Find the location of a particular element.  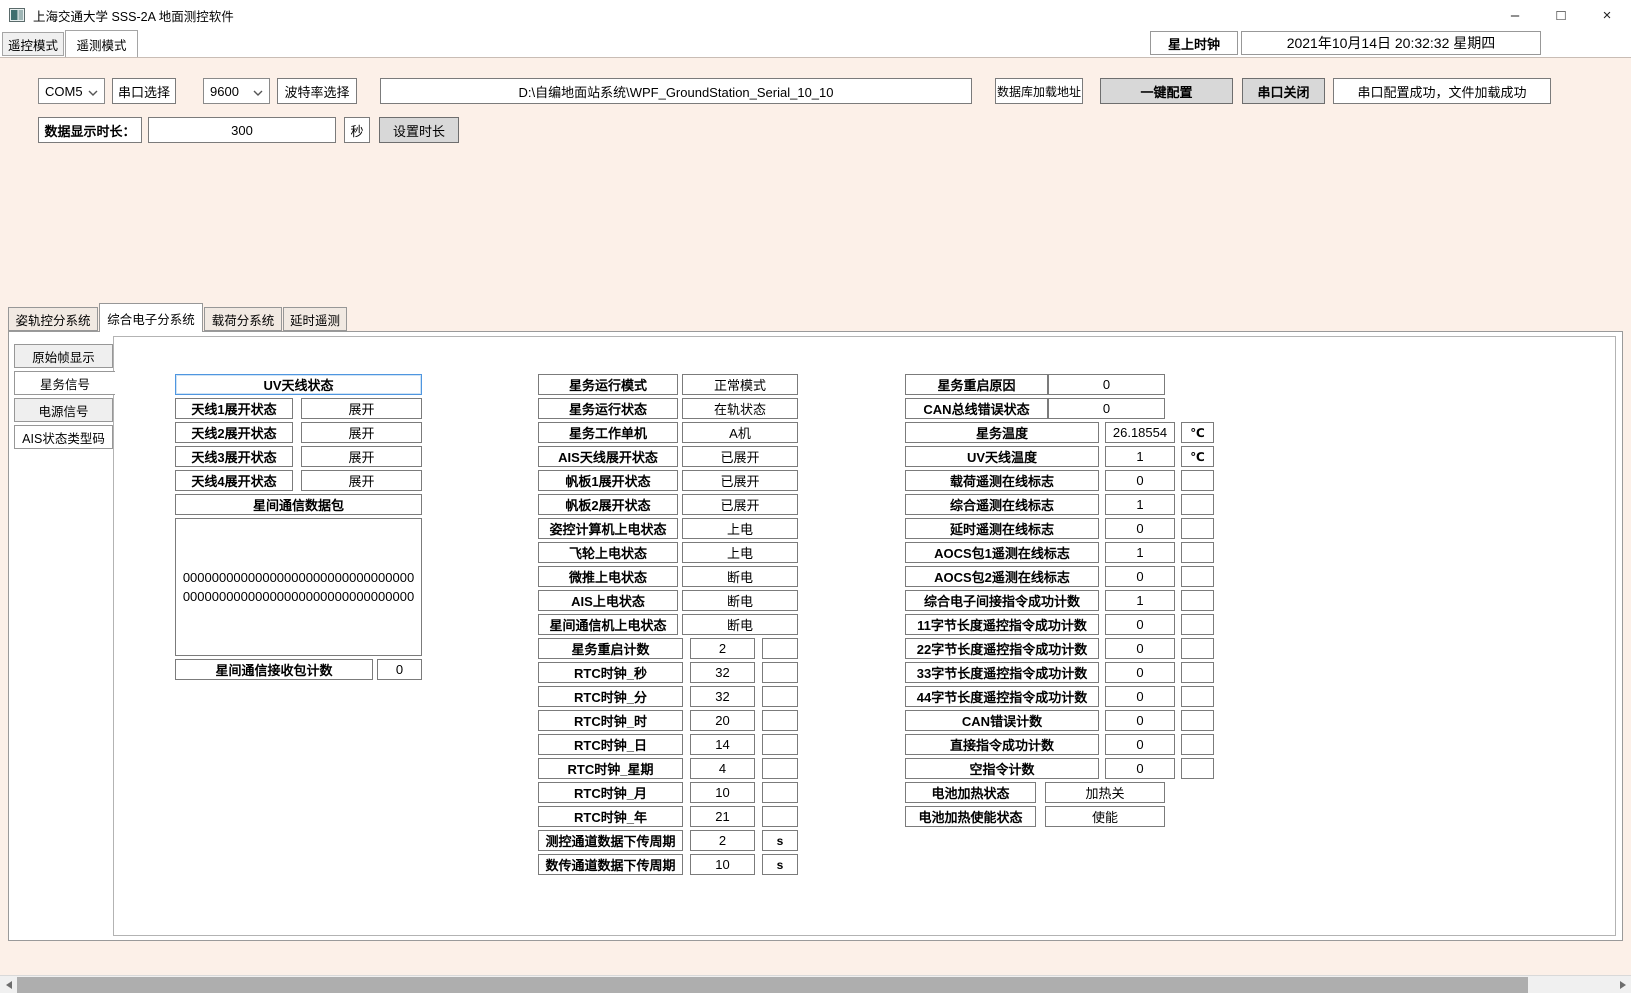

scrollbar-thumb is located at coordinates (772, 985).